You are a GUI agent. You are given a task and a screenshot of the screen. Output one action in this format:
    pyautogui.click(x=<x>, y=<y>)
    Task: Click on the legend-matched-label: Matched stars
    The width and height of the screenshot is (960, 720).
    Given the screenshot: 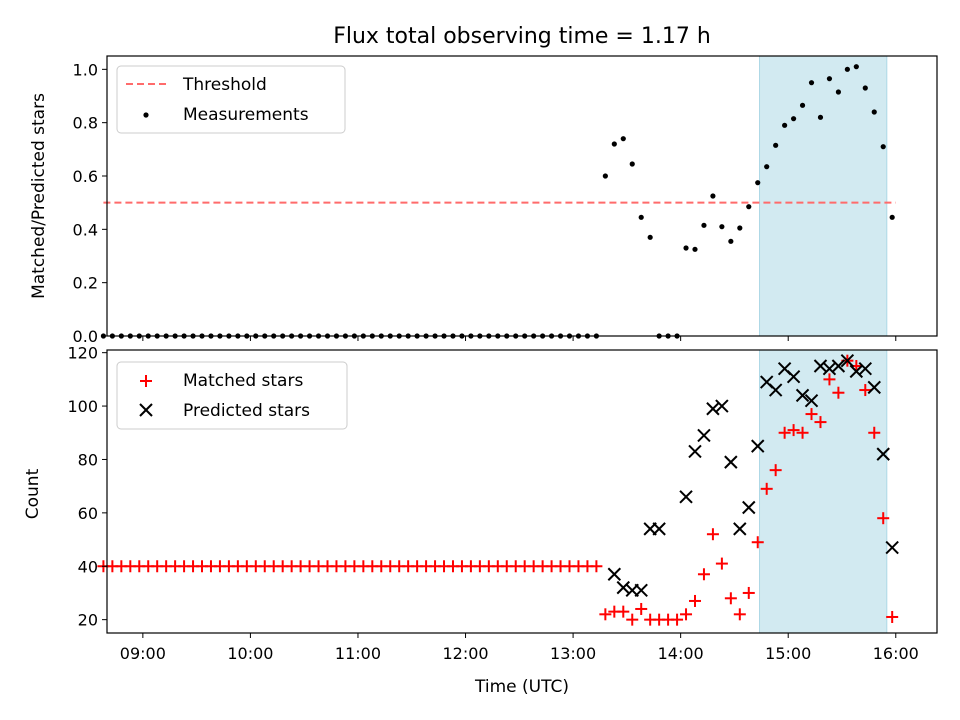 What is the action you would take?
    pyautogui.click(x=243, y=381)
    